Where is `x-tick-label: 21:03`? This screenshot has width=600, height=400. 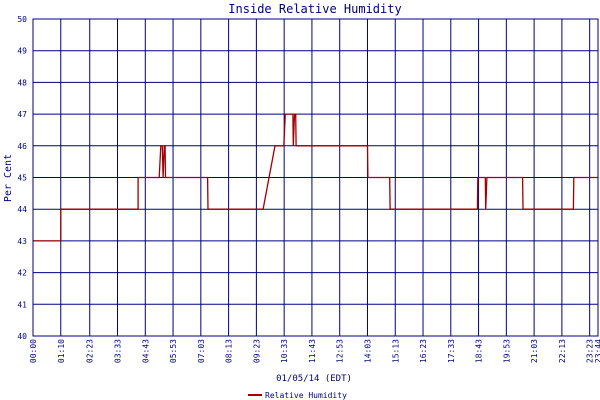
x-tick-label: 21:03 is located at coordinates (534, 351).